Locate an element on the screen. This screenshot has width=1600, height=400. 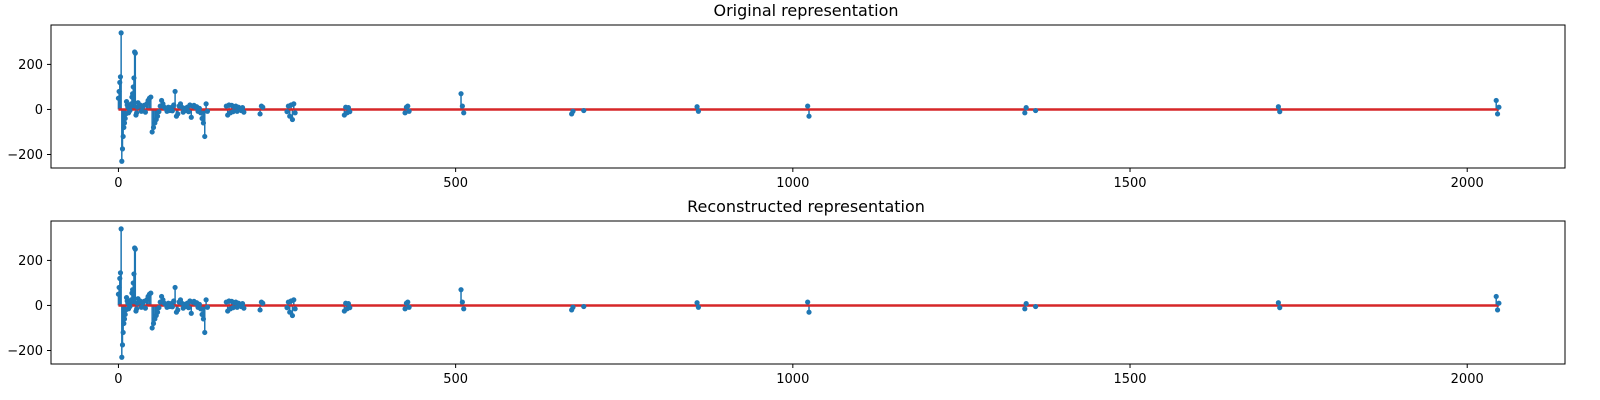
x-tick-label: 1000 is located at coordinates (792, 379).